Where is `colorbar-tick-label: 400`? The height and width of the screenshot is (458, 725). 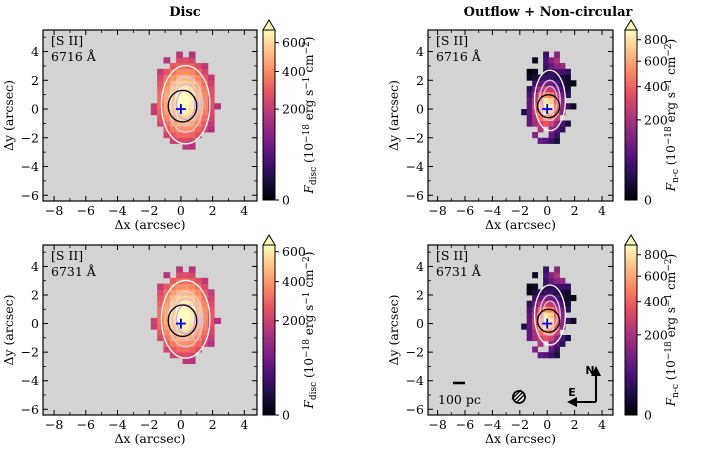 colorbar-tick-label: 400 is located at coordinates (656, 301).